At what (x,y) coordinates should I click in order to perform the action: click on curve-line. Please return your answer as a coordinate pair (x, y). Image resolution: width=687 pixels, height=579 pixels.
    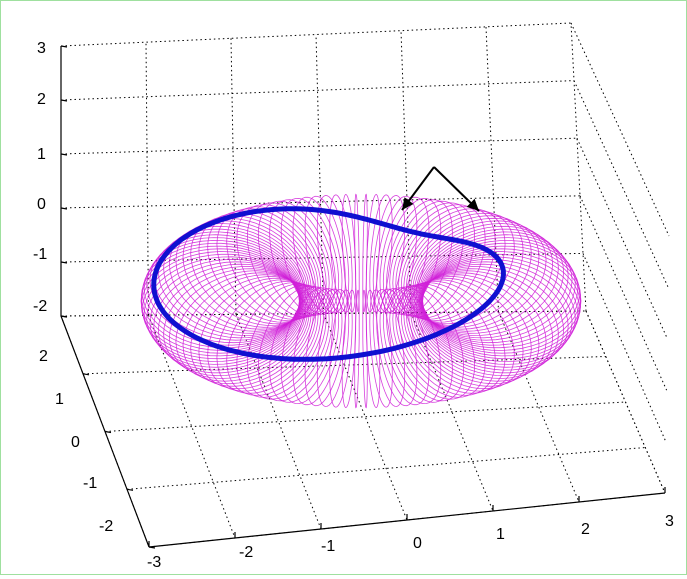
    Looking at the image, I should click on (328, 284).